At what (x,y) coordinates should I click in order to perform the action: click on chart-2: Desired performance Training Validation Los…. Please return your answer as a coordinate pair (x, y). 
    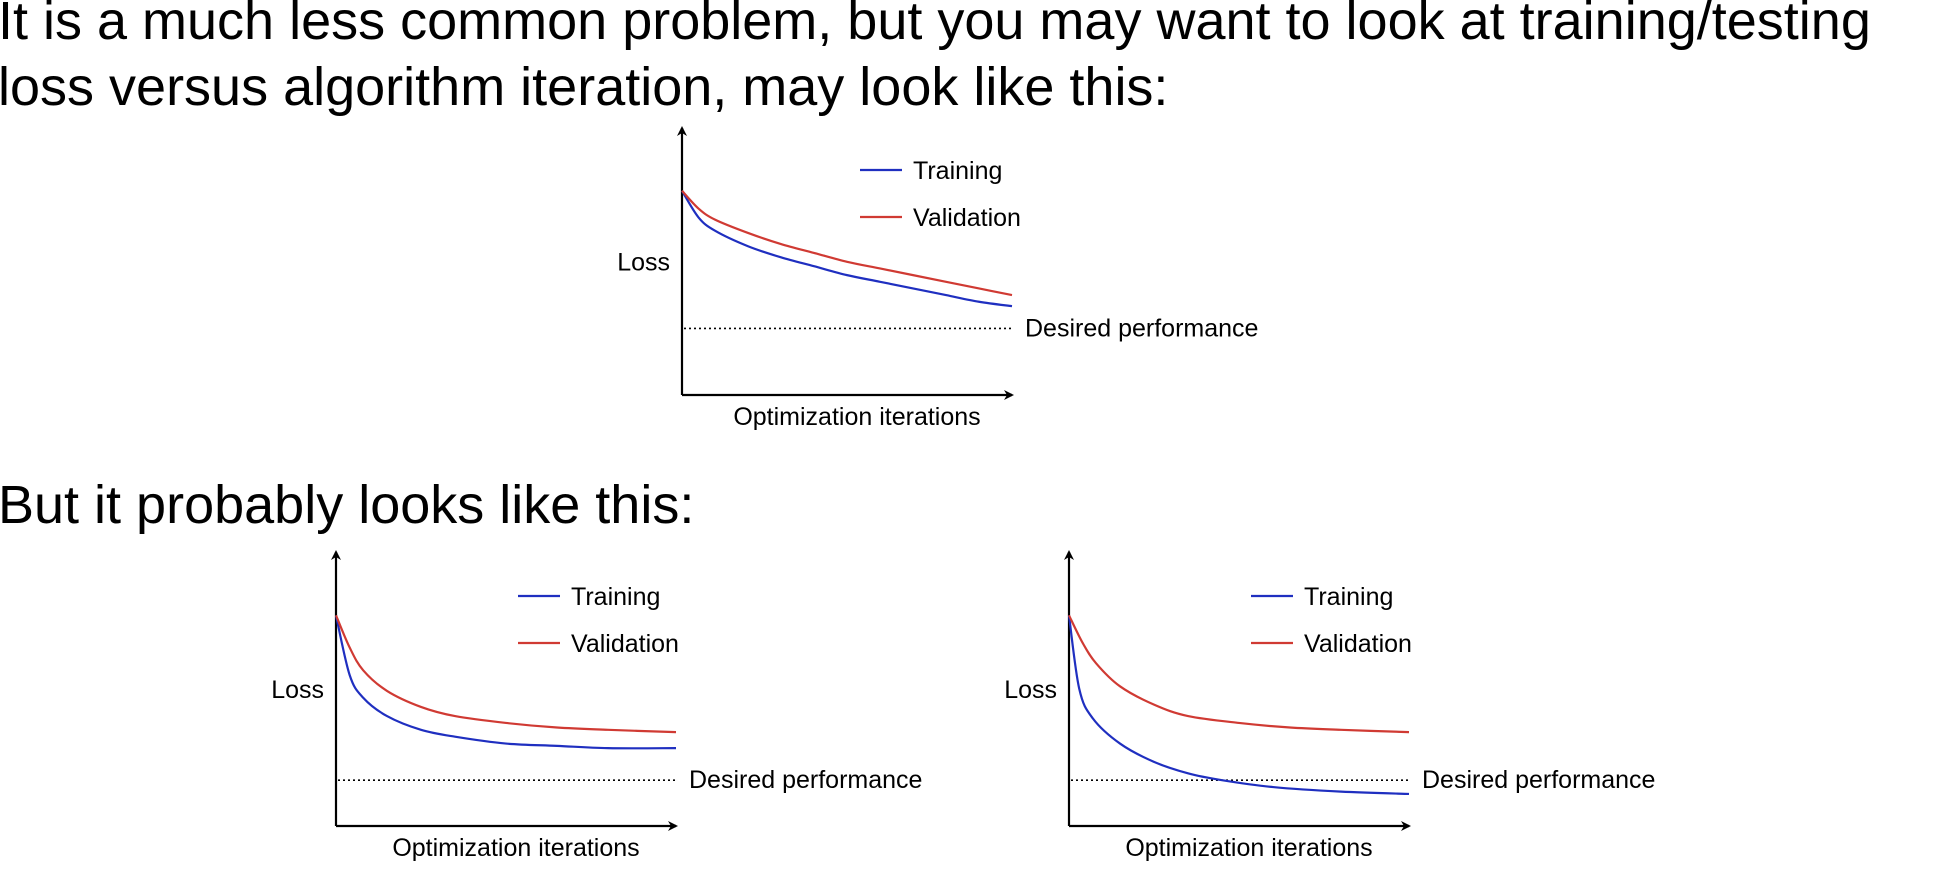
    Looking at the image, I should click on (596, 706).